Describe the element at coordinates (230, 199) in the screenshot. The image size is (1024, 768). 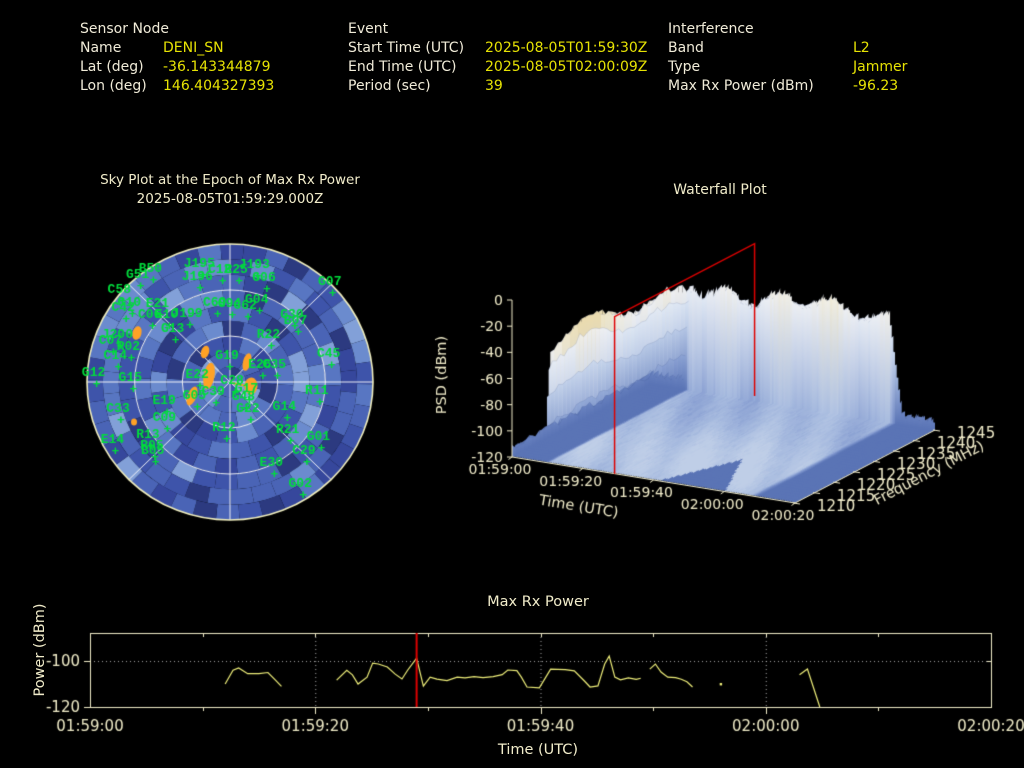
I see `sky-plot-title-line2: 2025-08-05T01:59:29.000Z` at that location.